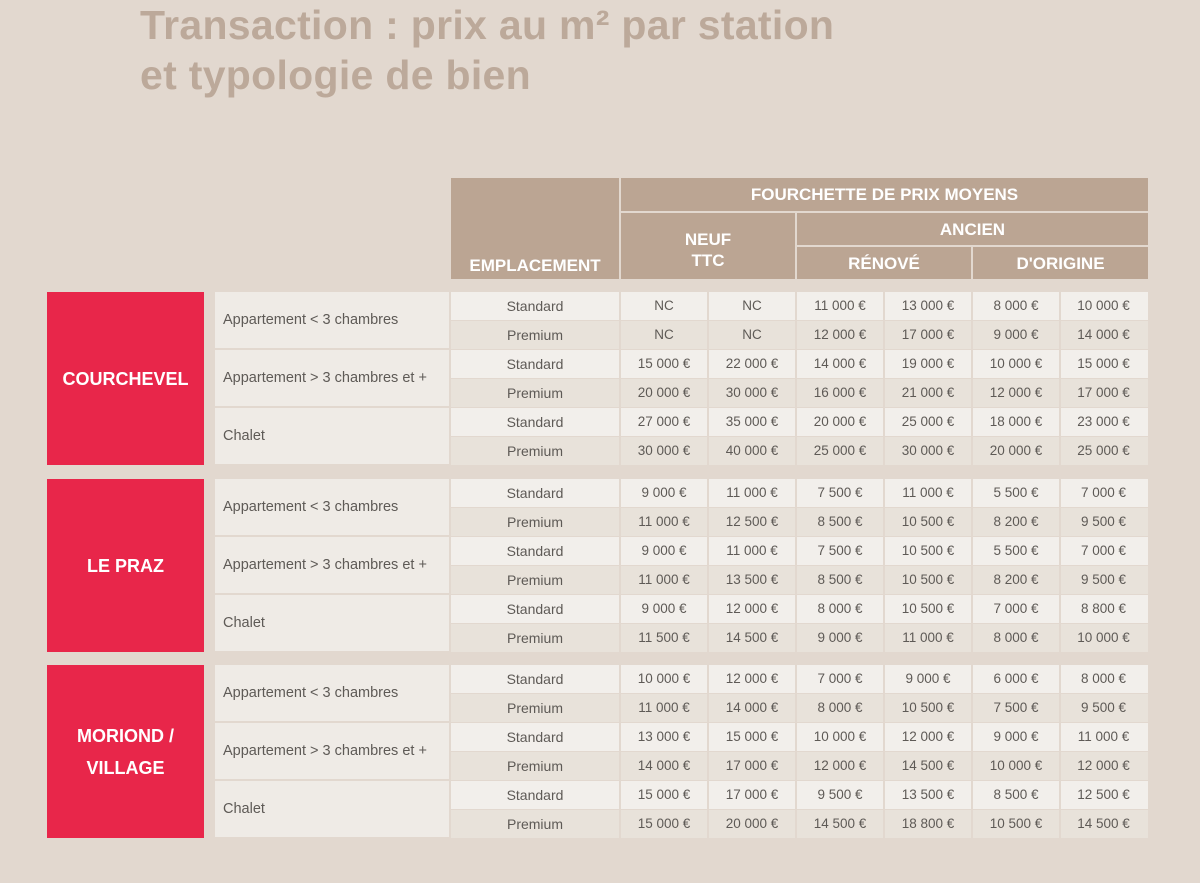 Image resolution: width=1200 pixels, height=883 pixels. I want to click on price-cell: 18 800 €, so click(927, 824).